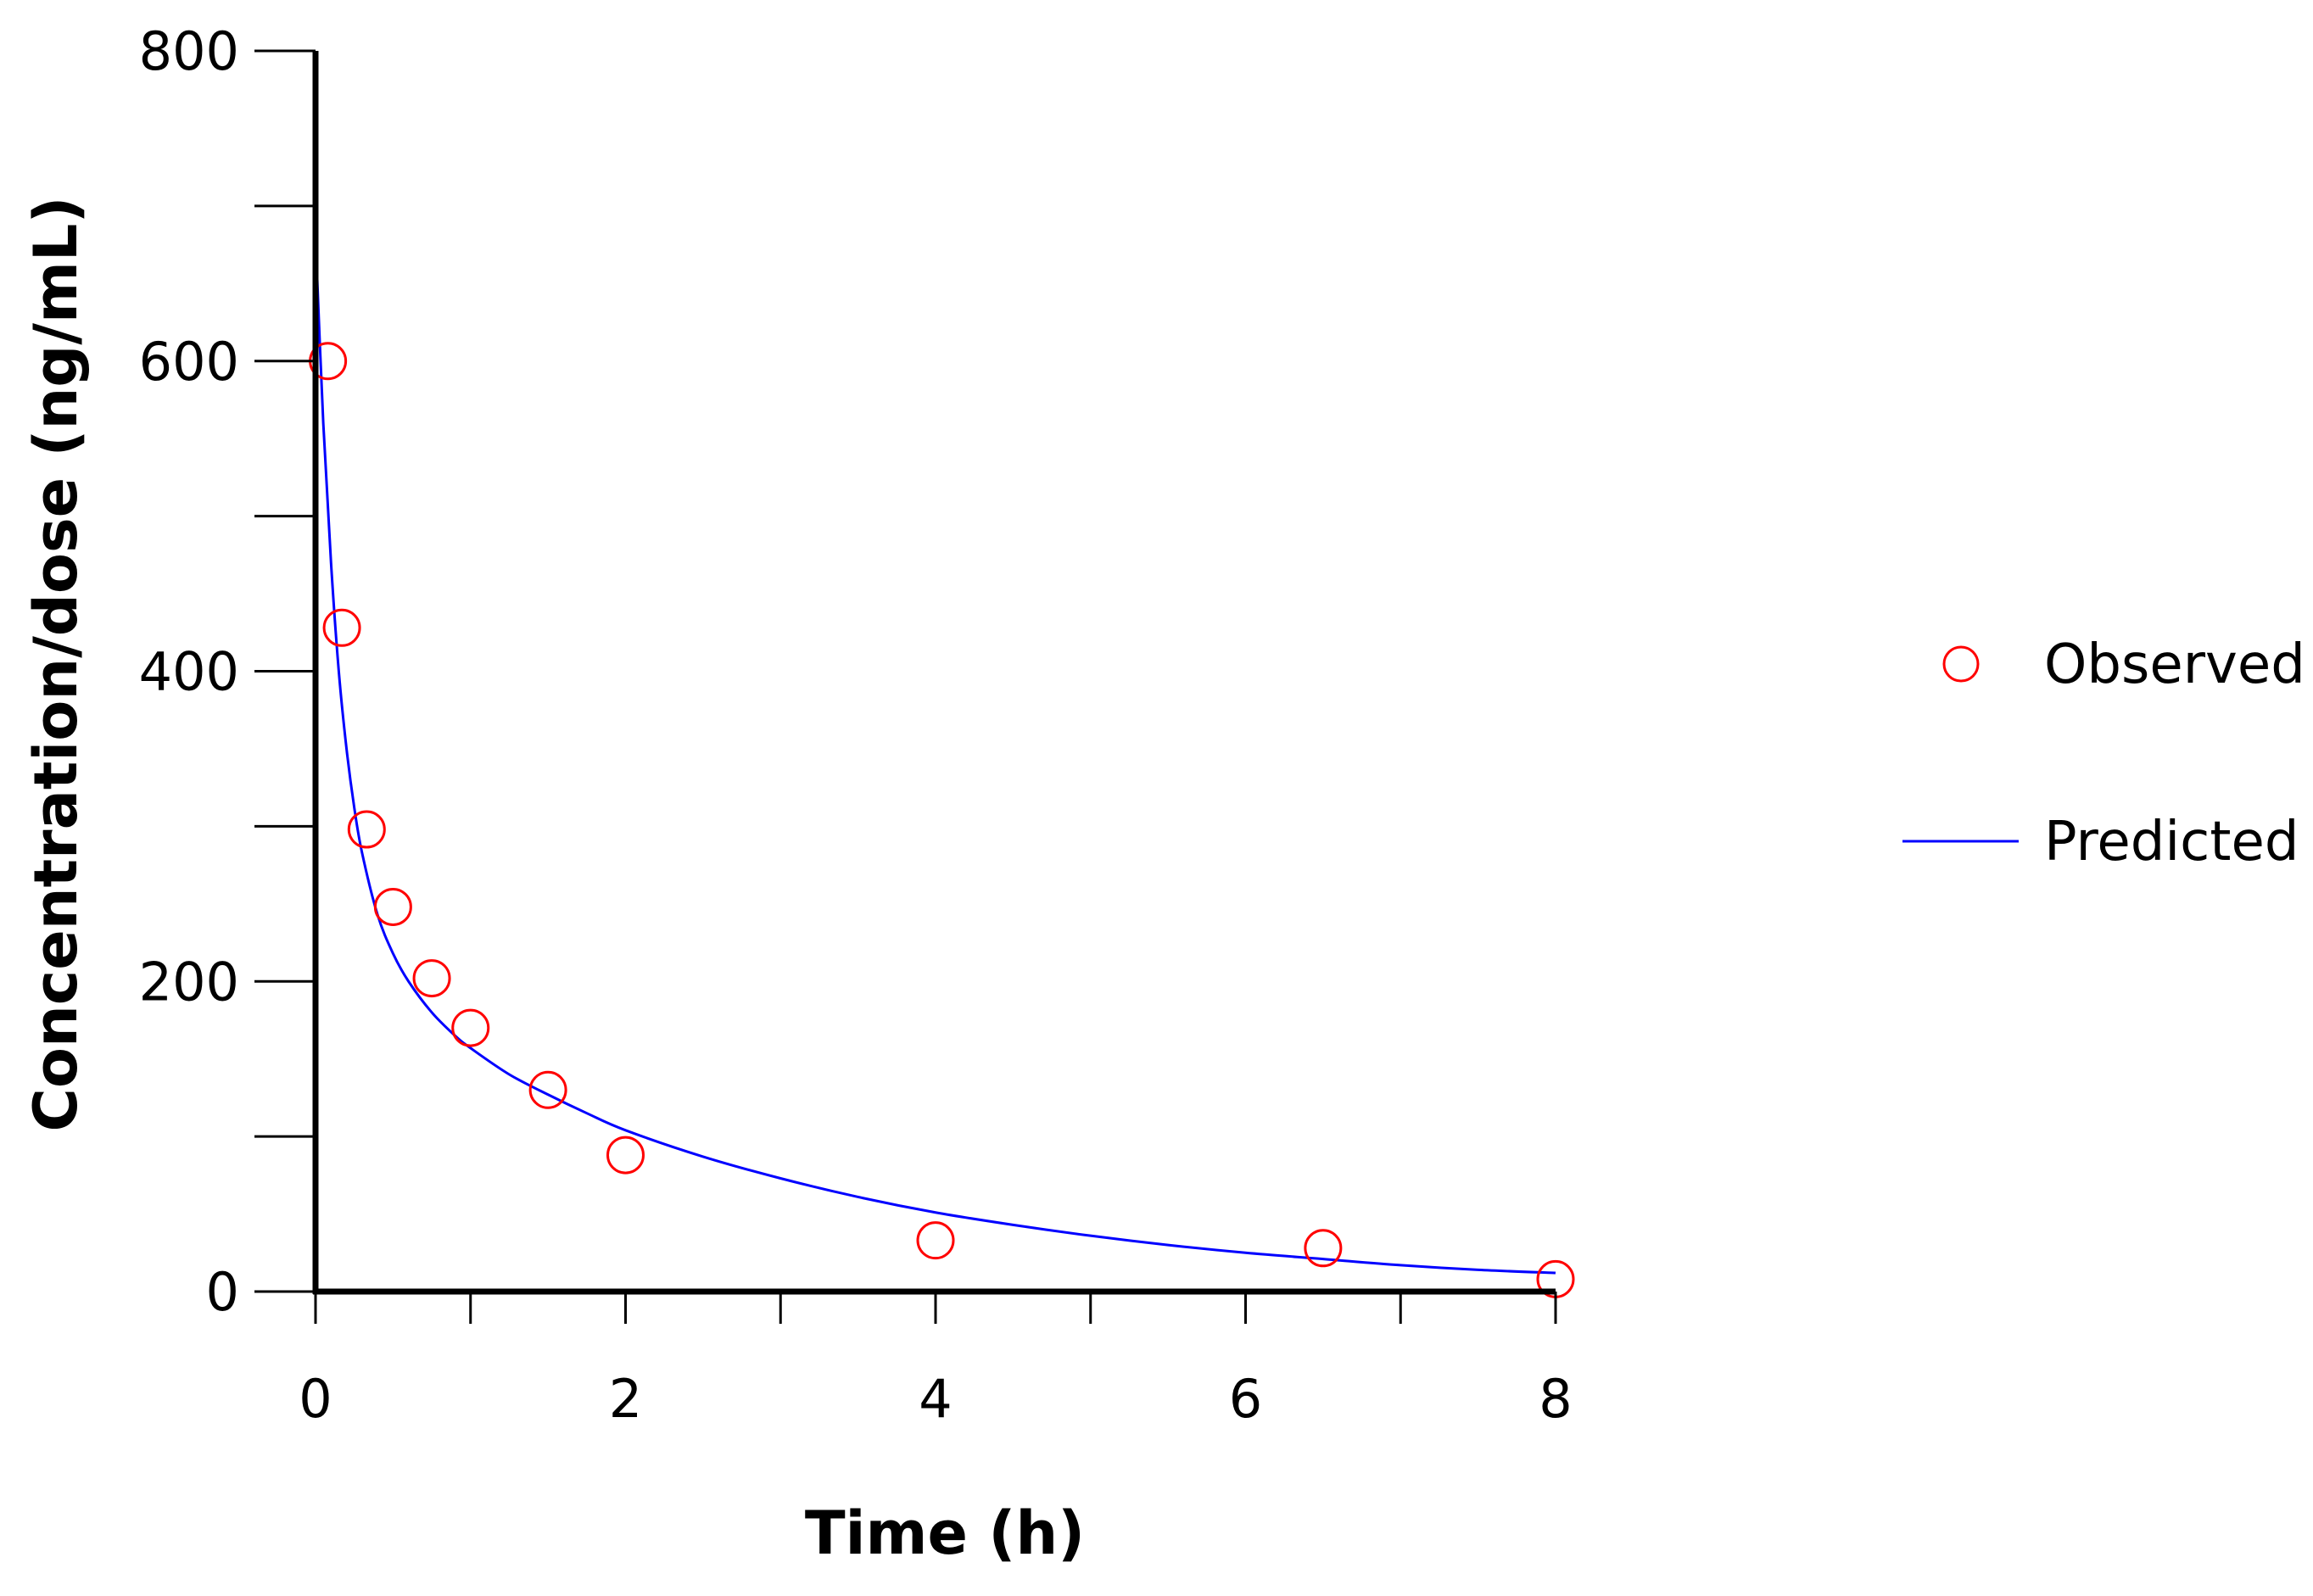 The height and width of the screenshot is (1596, 2313). I want to click on y-tick-label-600: 600, so click(189, 362).